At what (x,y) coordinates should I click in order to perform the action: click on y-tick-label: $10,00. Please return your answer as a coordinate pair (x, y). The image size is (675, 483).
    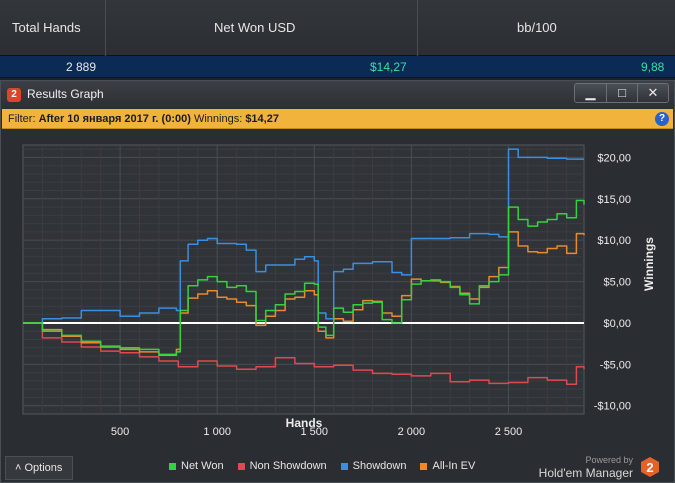
    Looking at the image, I should click on (614, 241).